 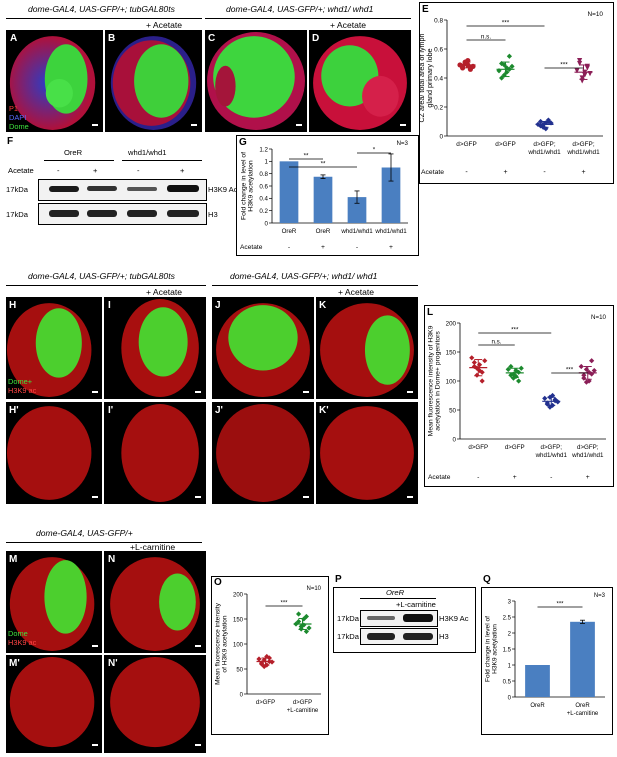 I want to click on micrograph-h, so click(x=54, y=348).